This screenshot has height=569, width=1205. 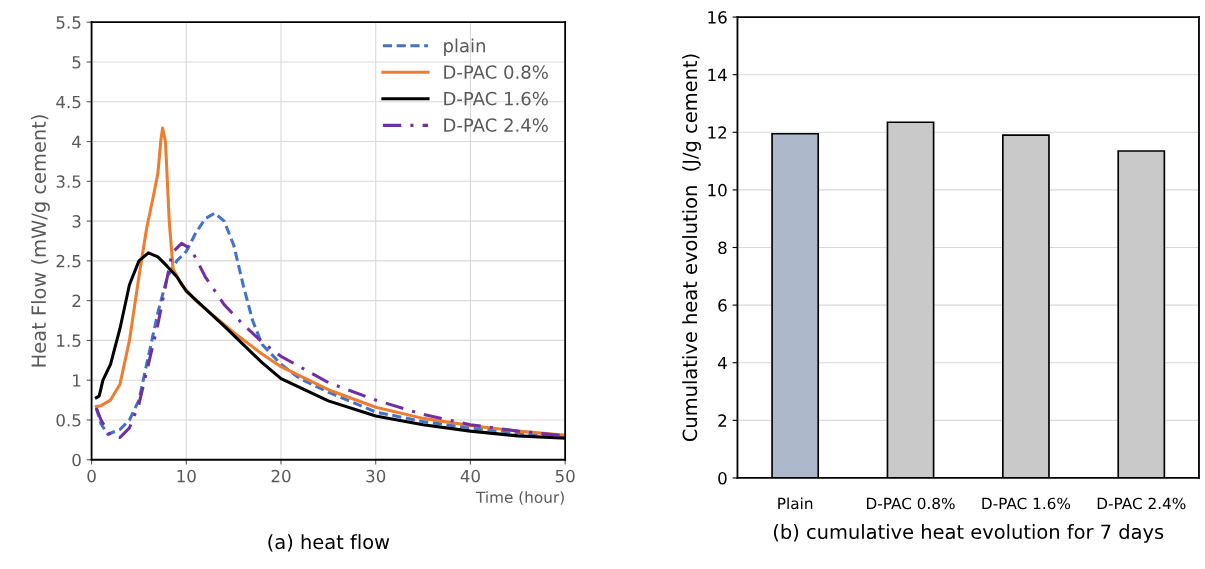 What do you see at coordinates (329, 543) in the screenshot?
I see `text: (a) heat flow` at bounding box center [329, 543].